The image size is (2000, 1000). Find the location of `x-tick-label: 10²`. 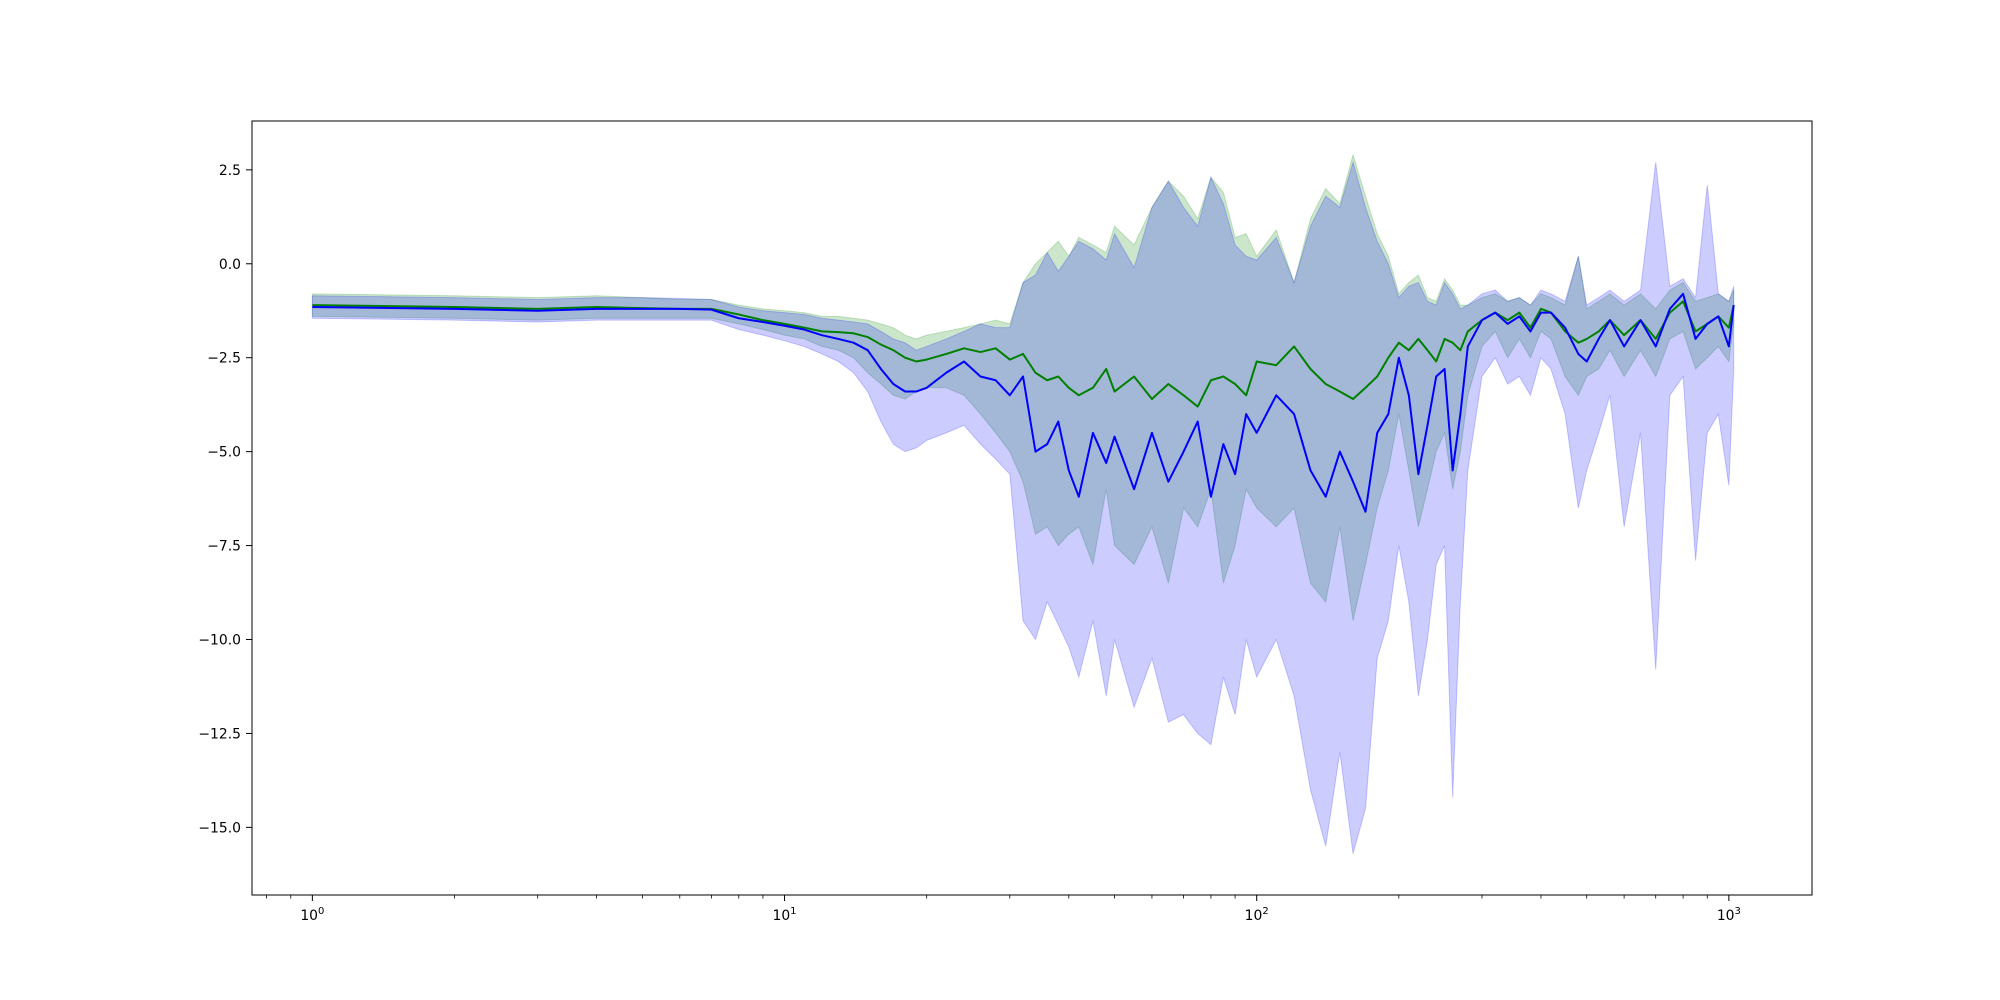

x-tick-label: 10² is located at coordinates (1257, 915).